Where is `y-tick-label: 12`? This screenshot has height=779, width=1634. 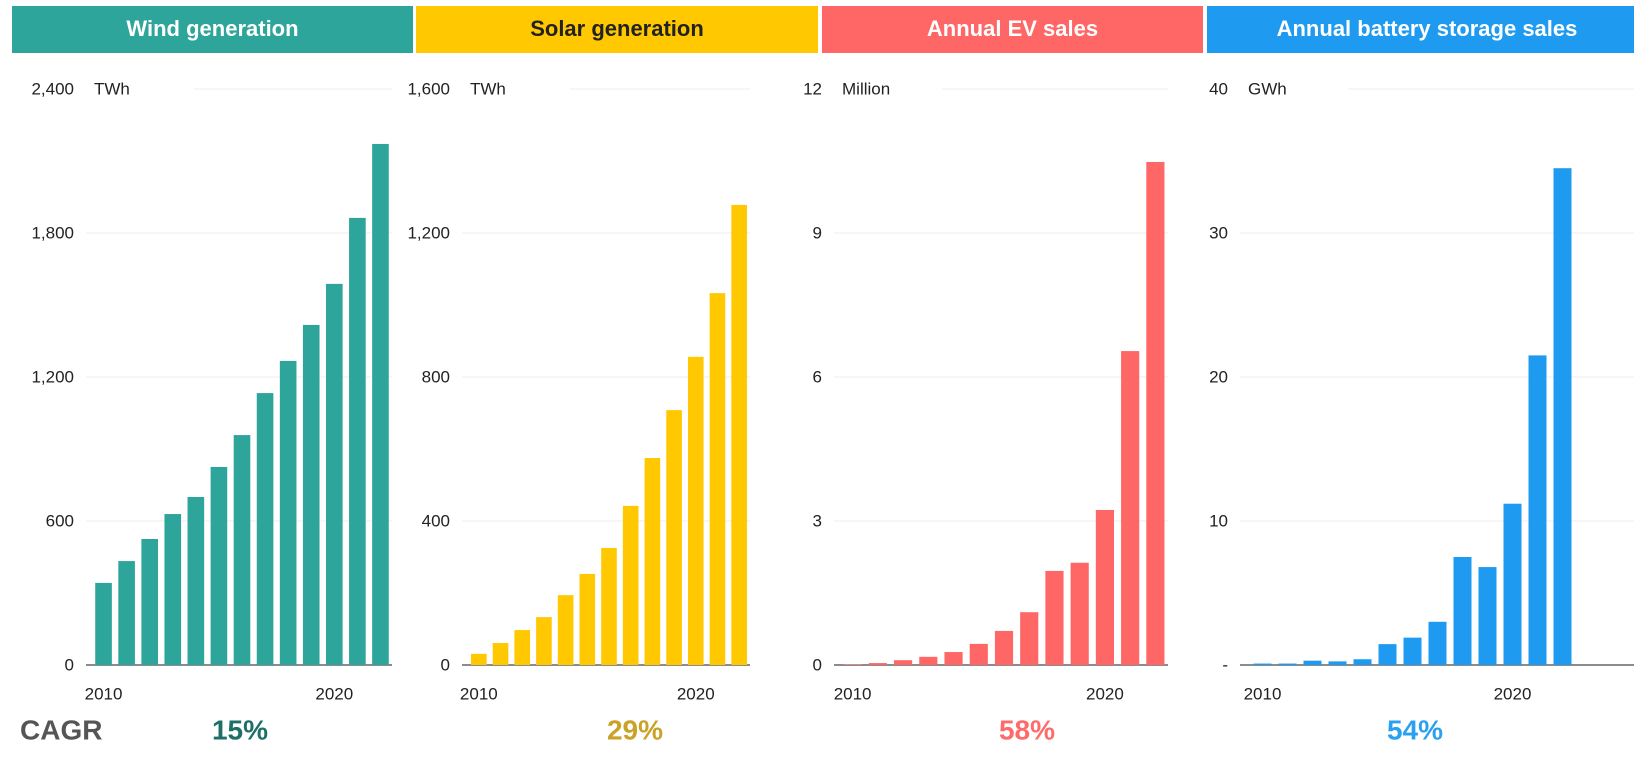
y-tick-label: 12 is located at coordinates (812, 88).